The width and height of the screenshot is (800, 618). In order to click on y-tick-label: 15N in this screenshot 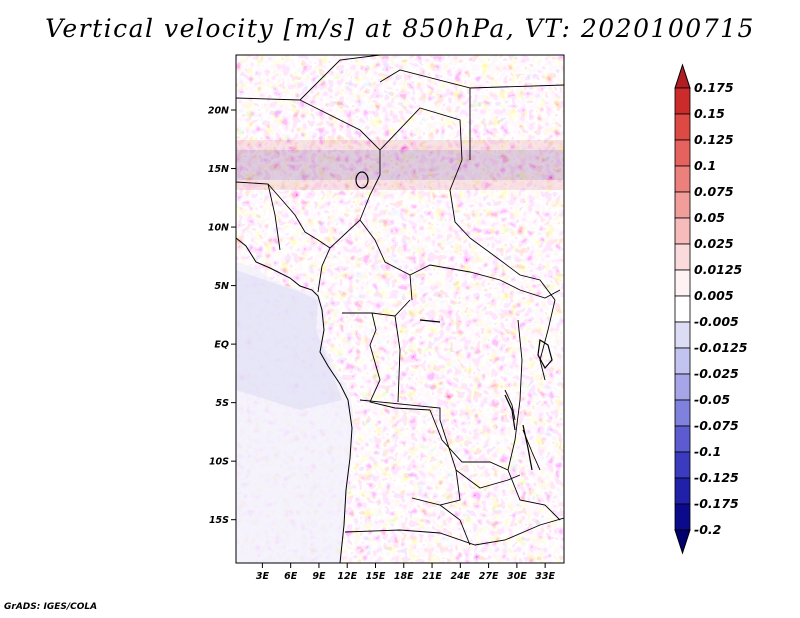, I will do `click(218, 169)`.